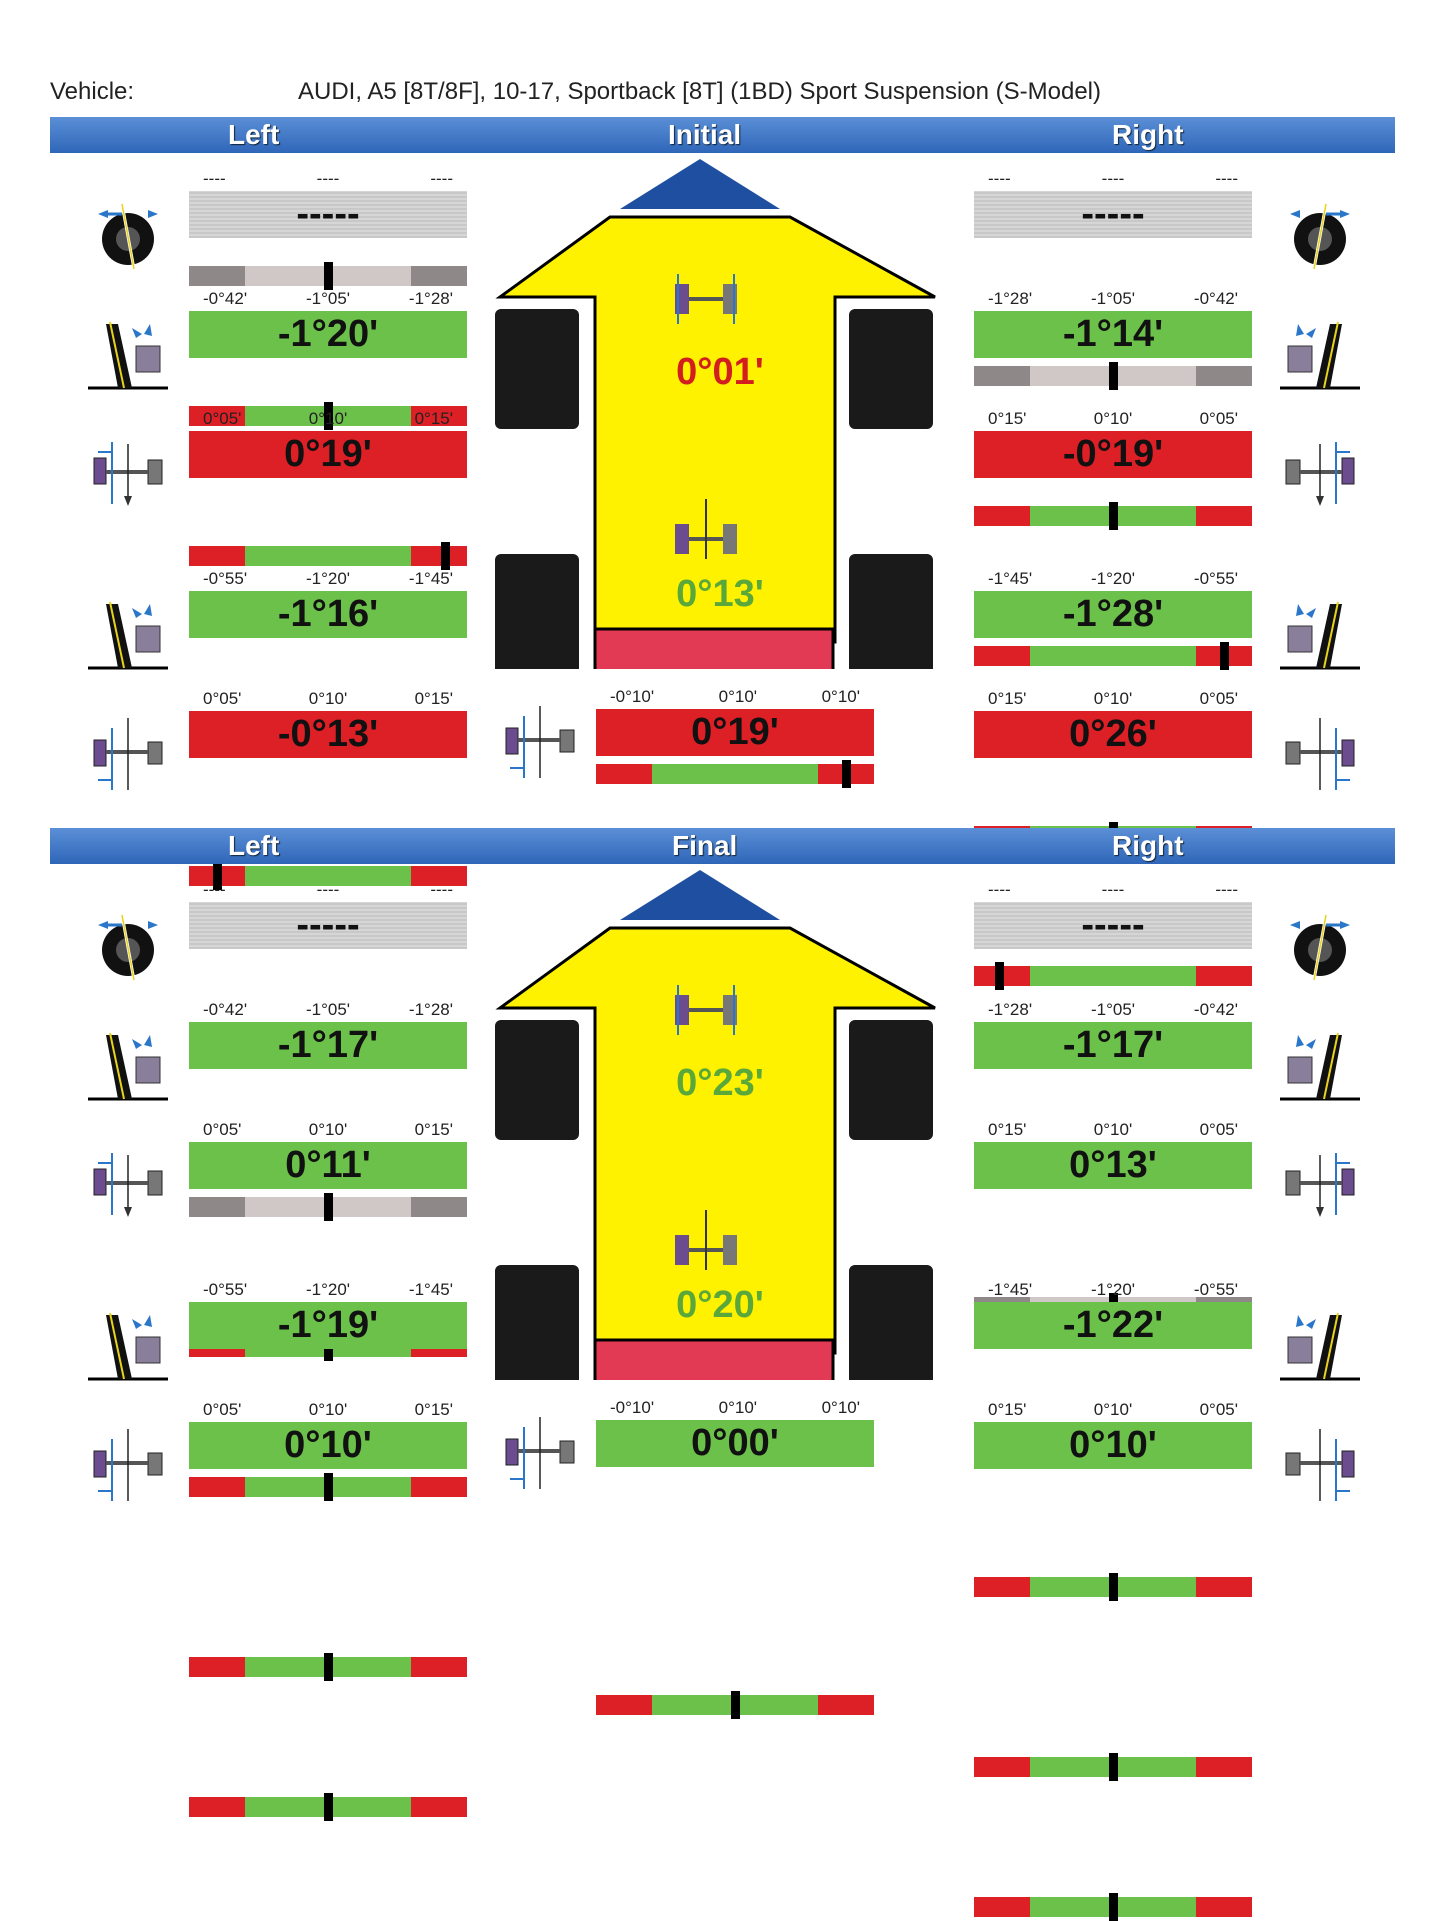  What do you see at coordinates (1113, 1165) in the screenshot?
I see `right-row-2-value: 0°13'` at bounding box center [1113, 1165].